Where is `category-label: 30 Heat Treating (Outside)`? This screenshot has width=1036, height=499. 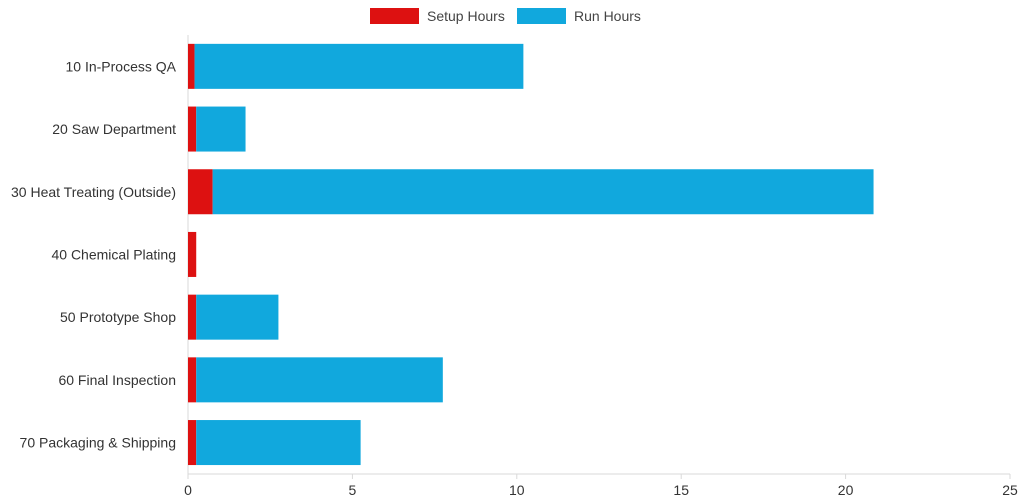 category-label: 30 Heat Treating (Outside) is located at coordinates (93, 192).